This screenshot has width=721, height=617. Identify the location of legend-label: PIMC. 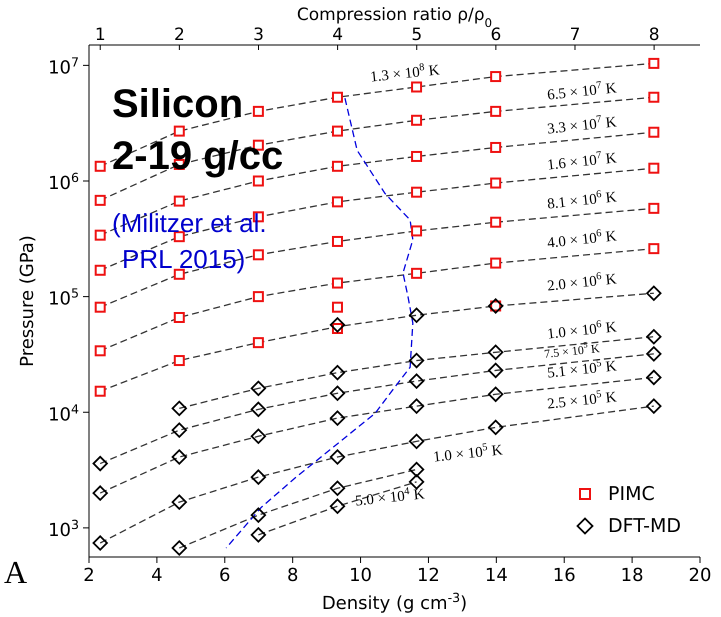
(631, 494).